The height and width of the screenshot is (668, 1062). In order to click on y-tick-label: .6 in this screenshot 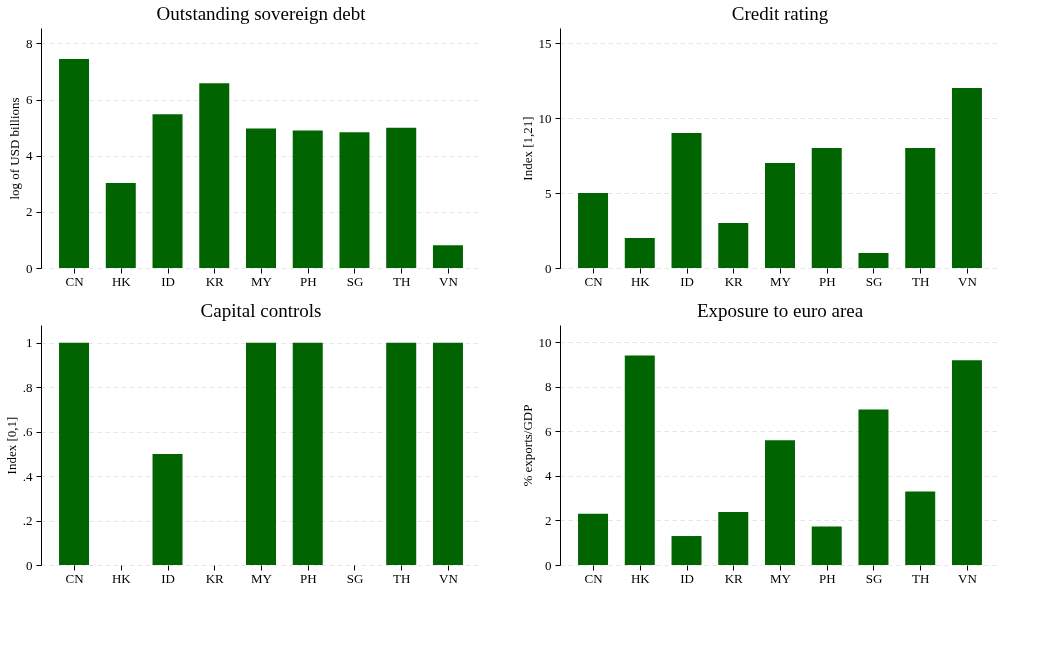, I will do `click(27, 432)`.